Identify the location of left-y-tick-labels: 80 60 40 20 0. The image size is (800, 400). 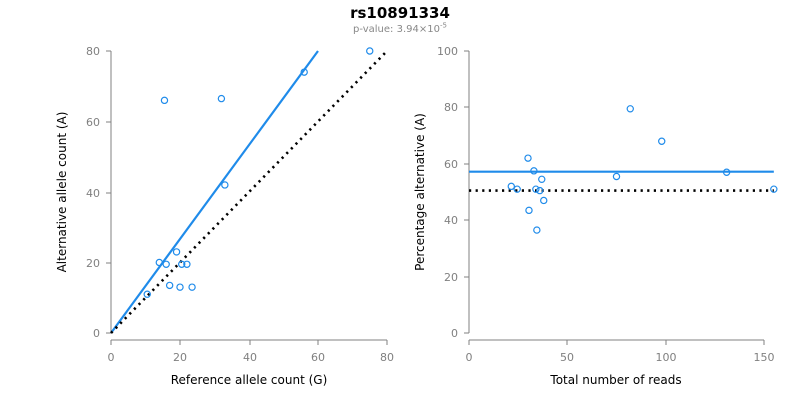
(93, 192).